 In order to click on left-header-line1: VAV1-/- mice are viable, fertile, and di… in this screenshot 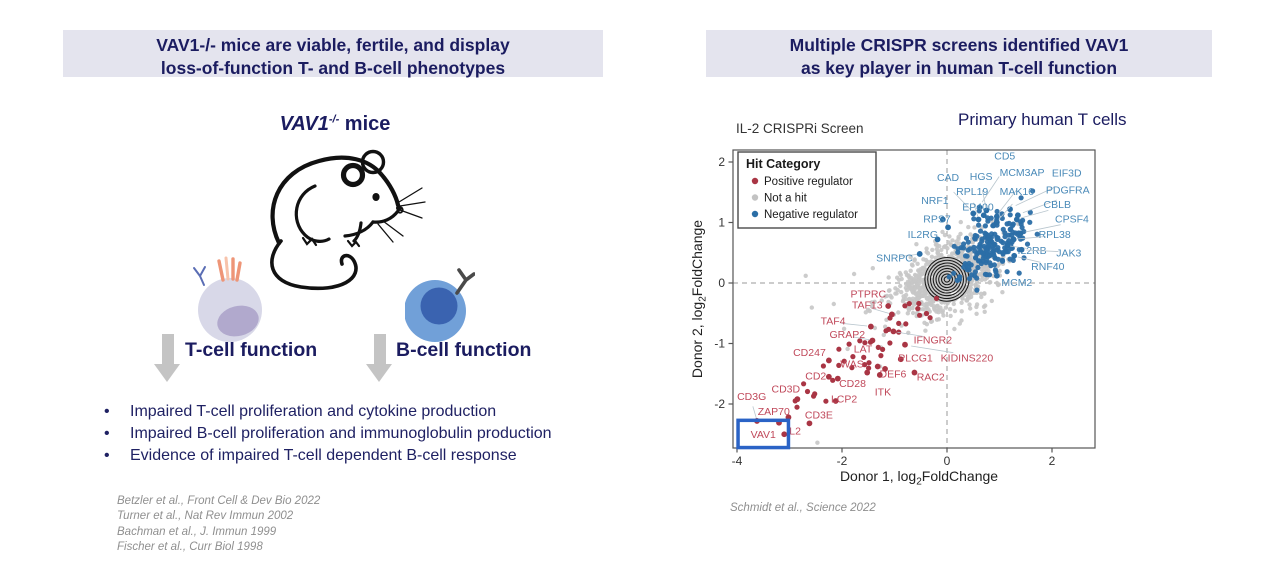, I will do `click(333, 45)`.